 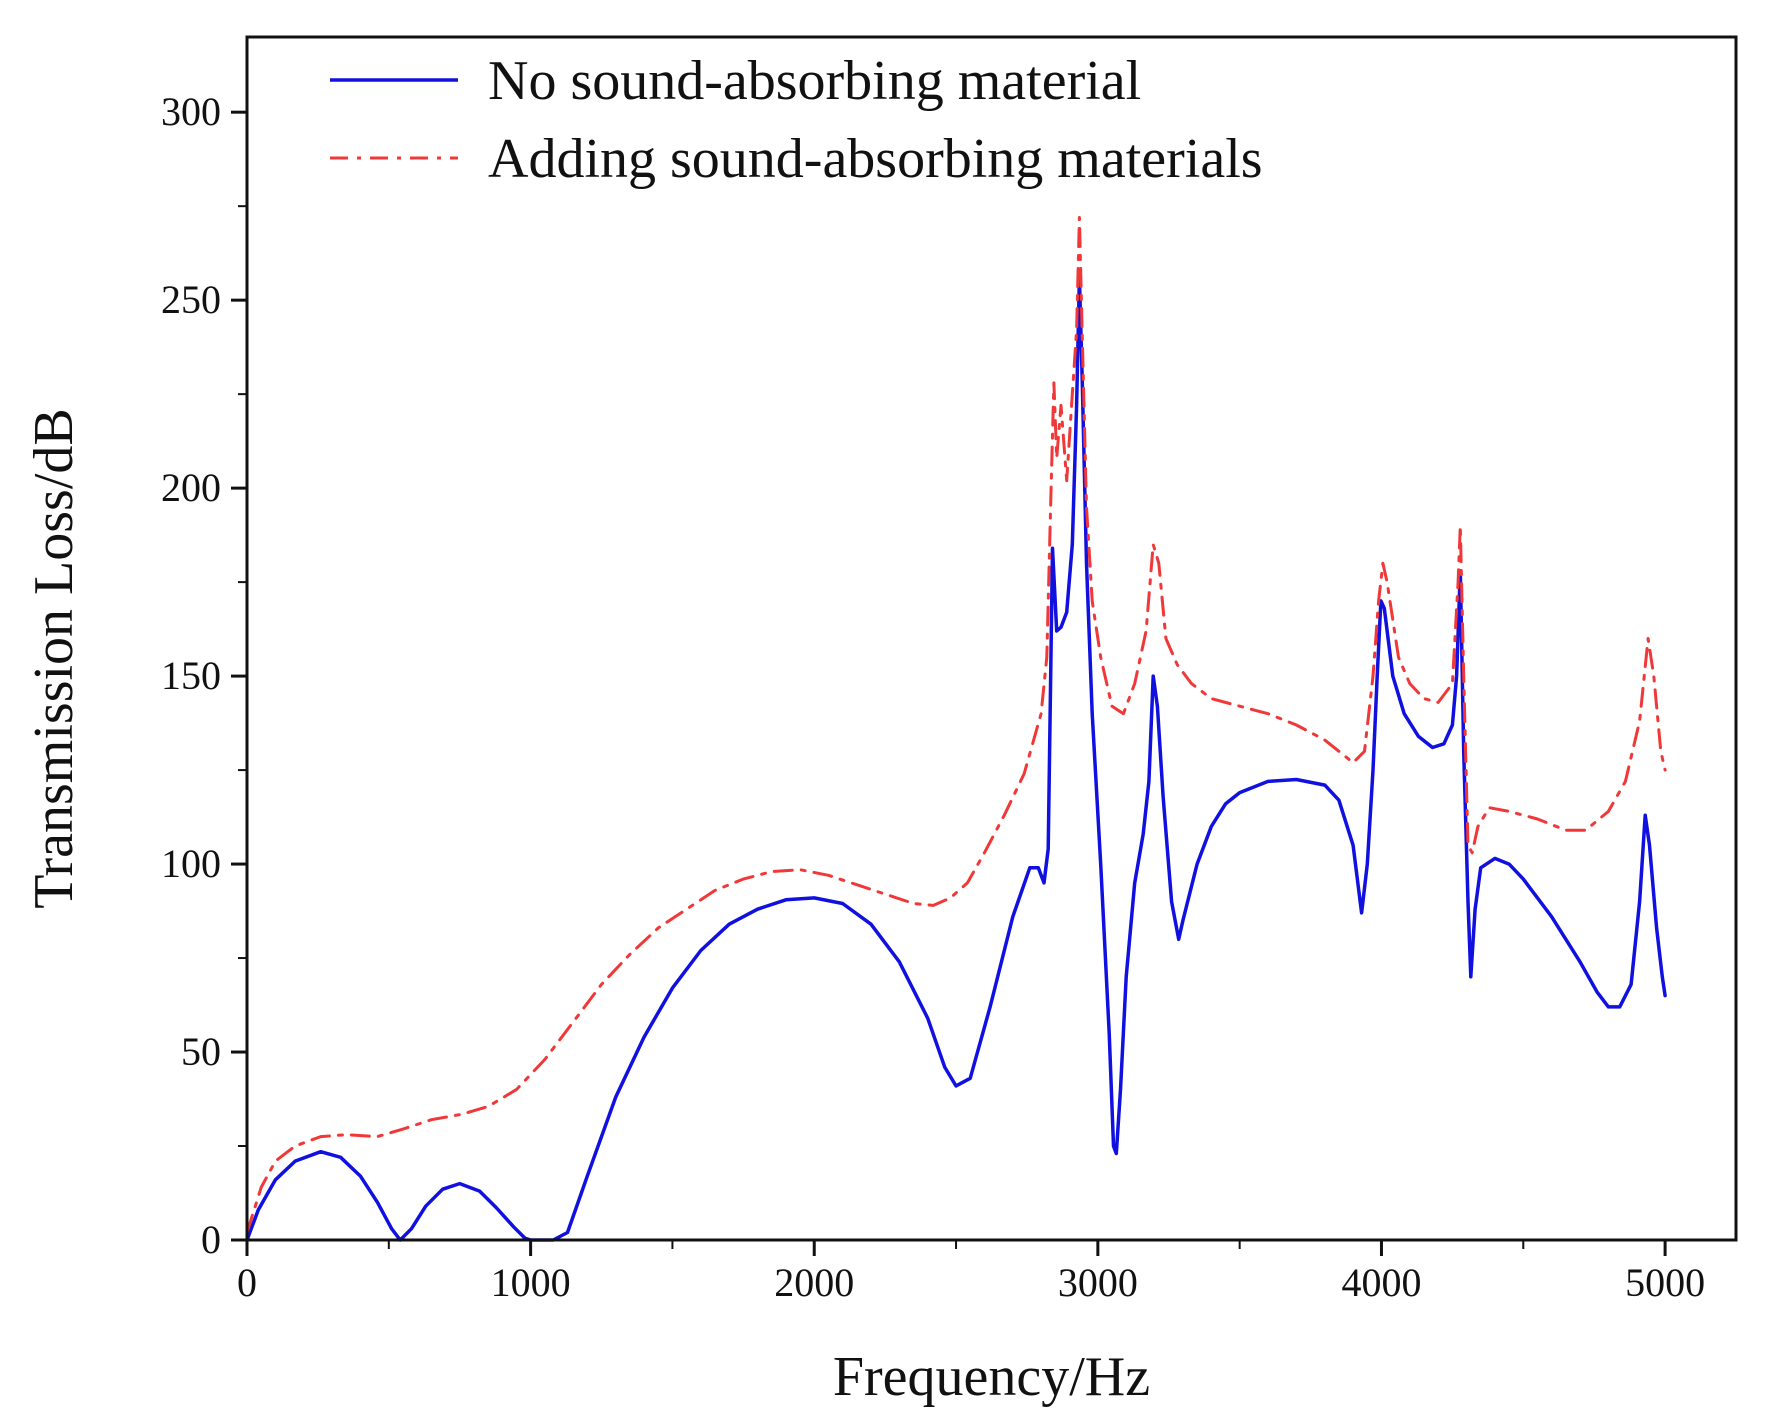 What do you see at coordinates (191, 487) in the screenshot?
I see `y-tick-label: 200` at bounding box center [191, 487].